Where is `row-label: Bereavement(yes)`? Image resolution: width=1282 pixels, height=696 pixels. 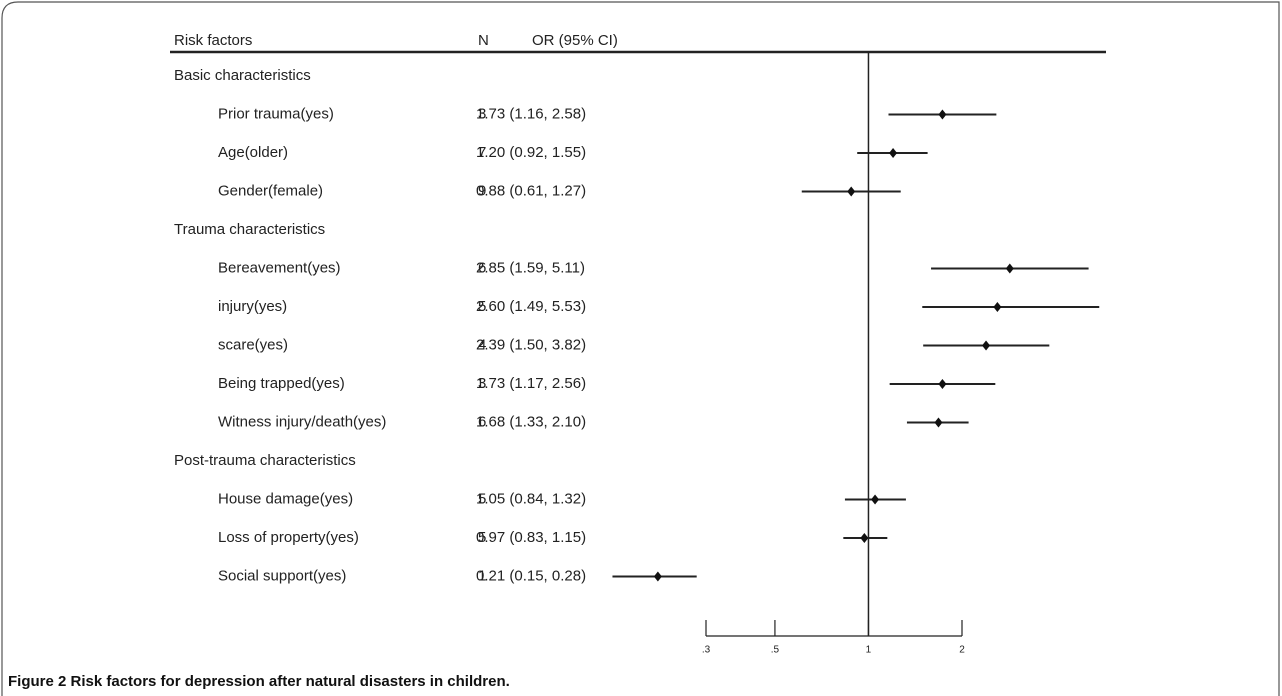
row-label: Bereavement(yes) is located at coordinates (279, 267).